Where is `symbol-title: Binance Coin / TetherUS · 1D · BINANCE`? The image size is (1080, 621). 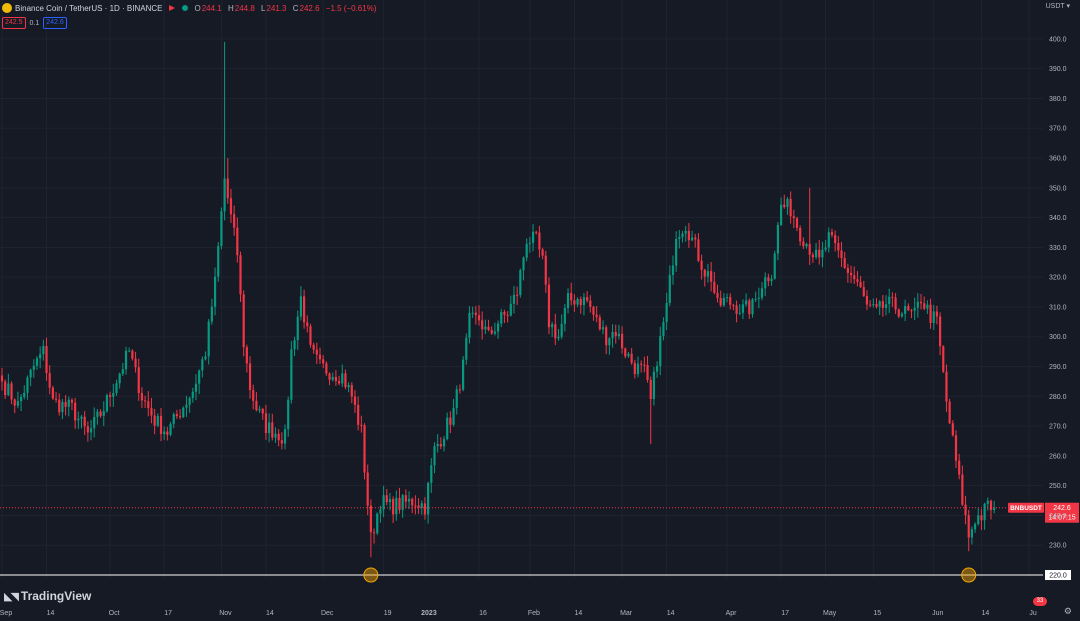 symbol-title: Binance Coin / TetherUS · 1D · BINANCE is located at coordinates (89, 8).